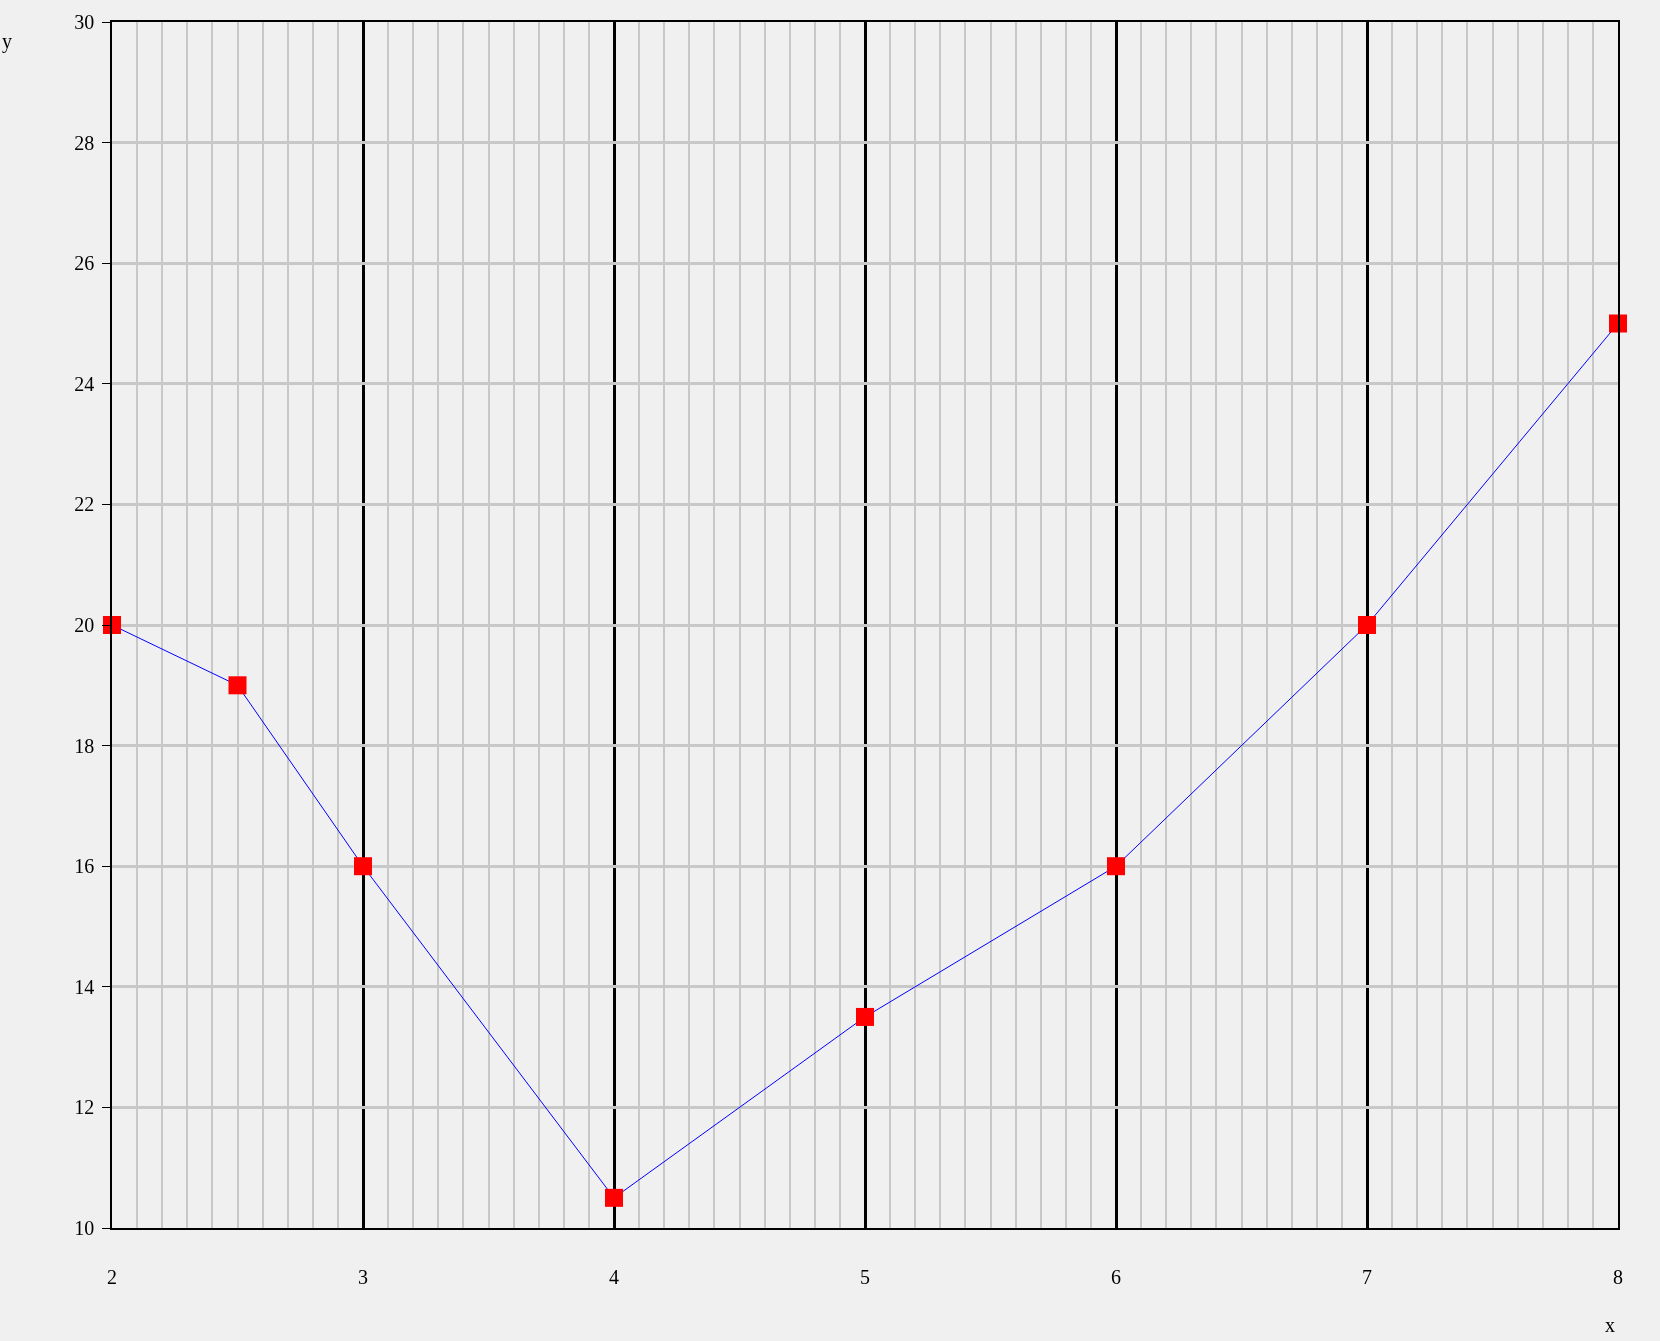 Image resolution: width=1660 pixels, height=1341 pixels. What do you see at coordinates (84, 1228) in the screenshot?
I see `y-tick-label: 10` at bounding box center [84, 1228].